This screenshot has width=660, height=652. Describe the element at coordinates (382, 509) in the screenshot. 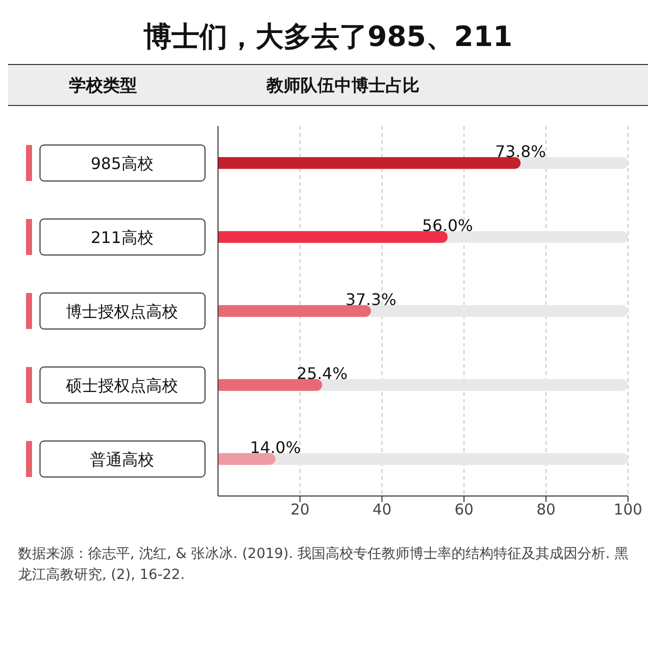

I see `x-tick-label: 40` at that location.